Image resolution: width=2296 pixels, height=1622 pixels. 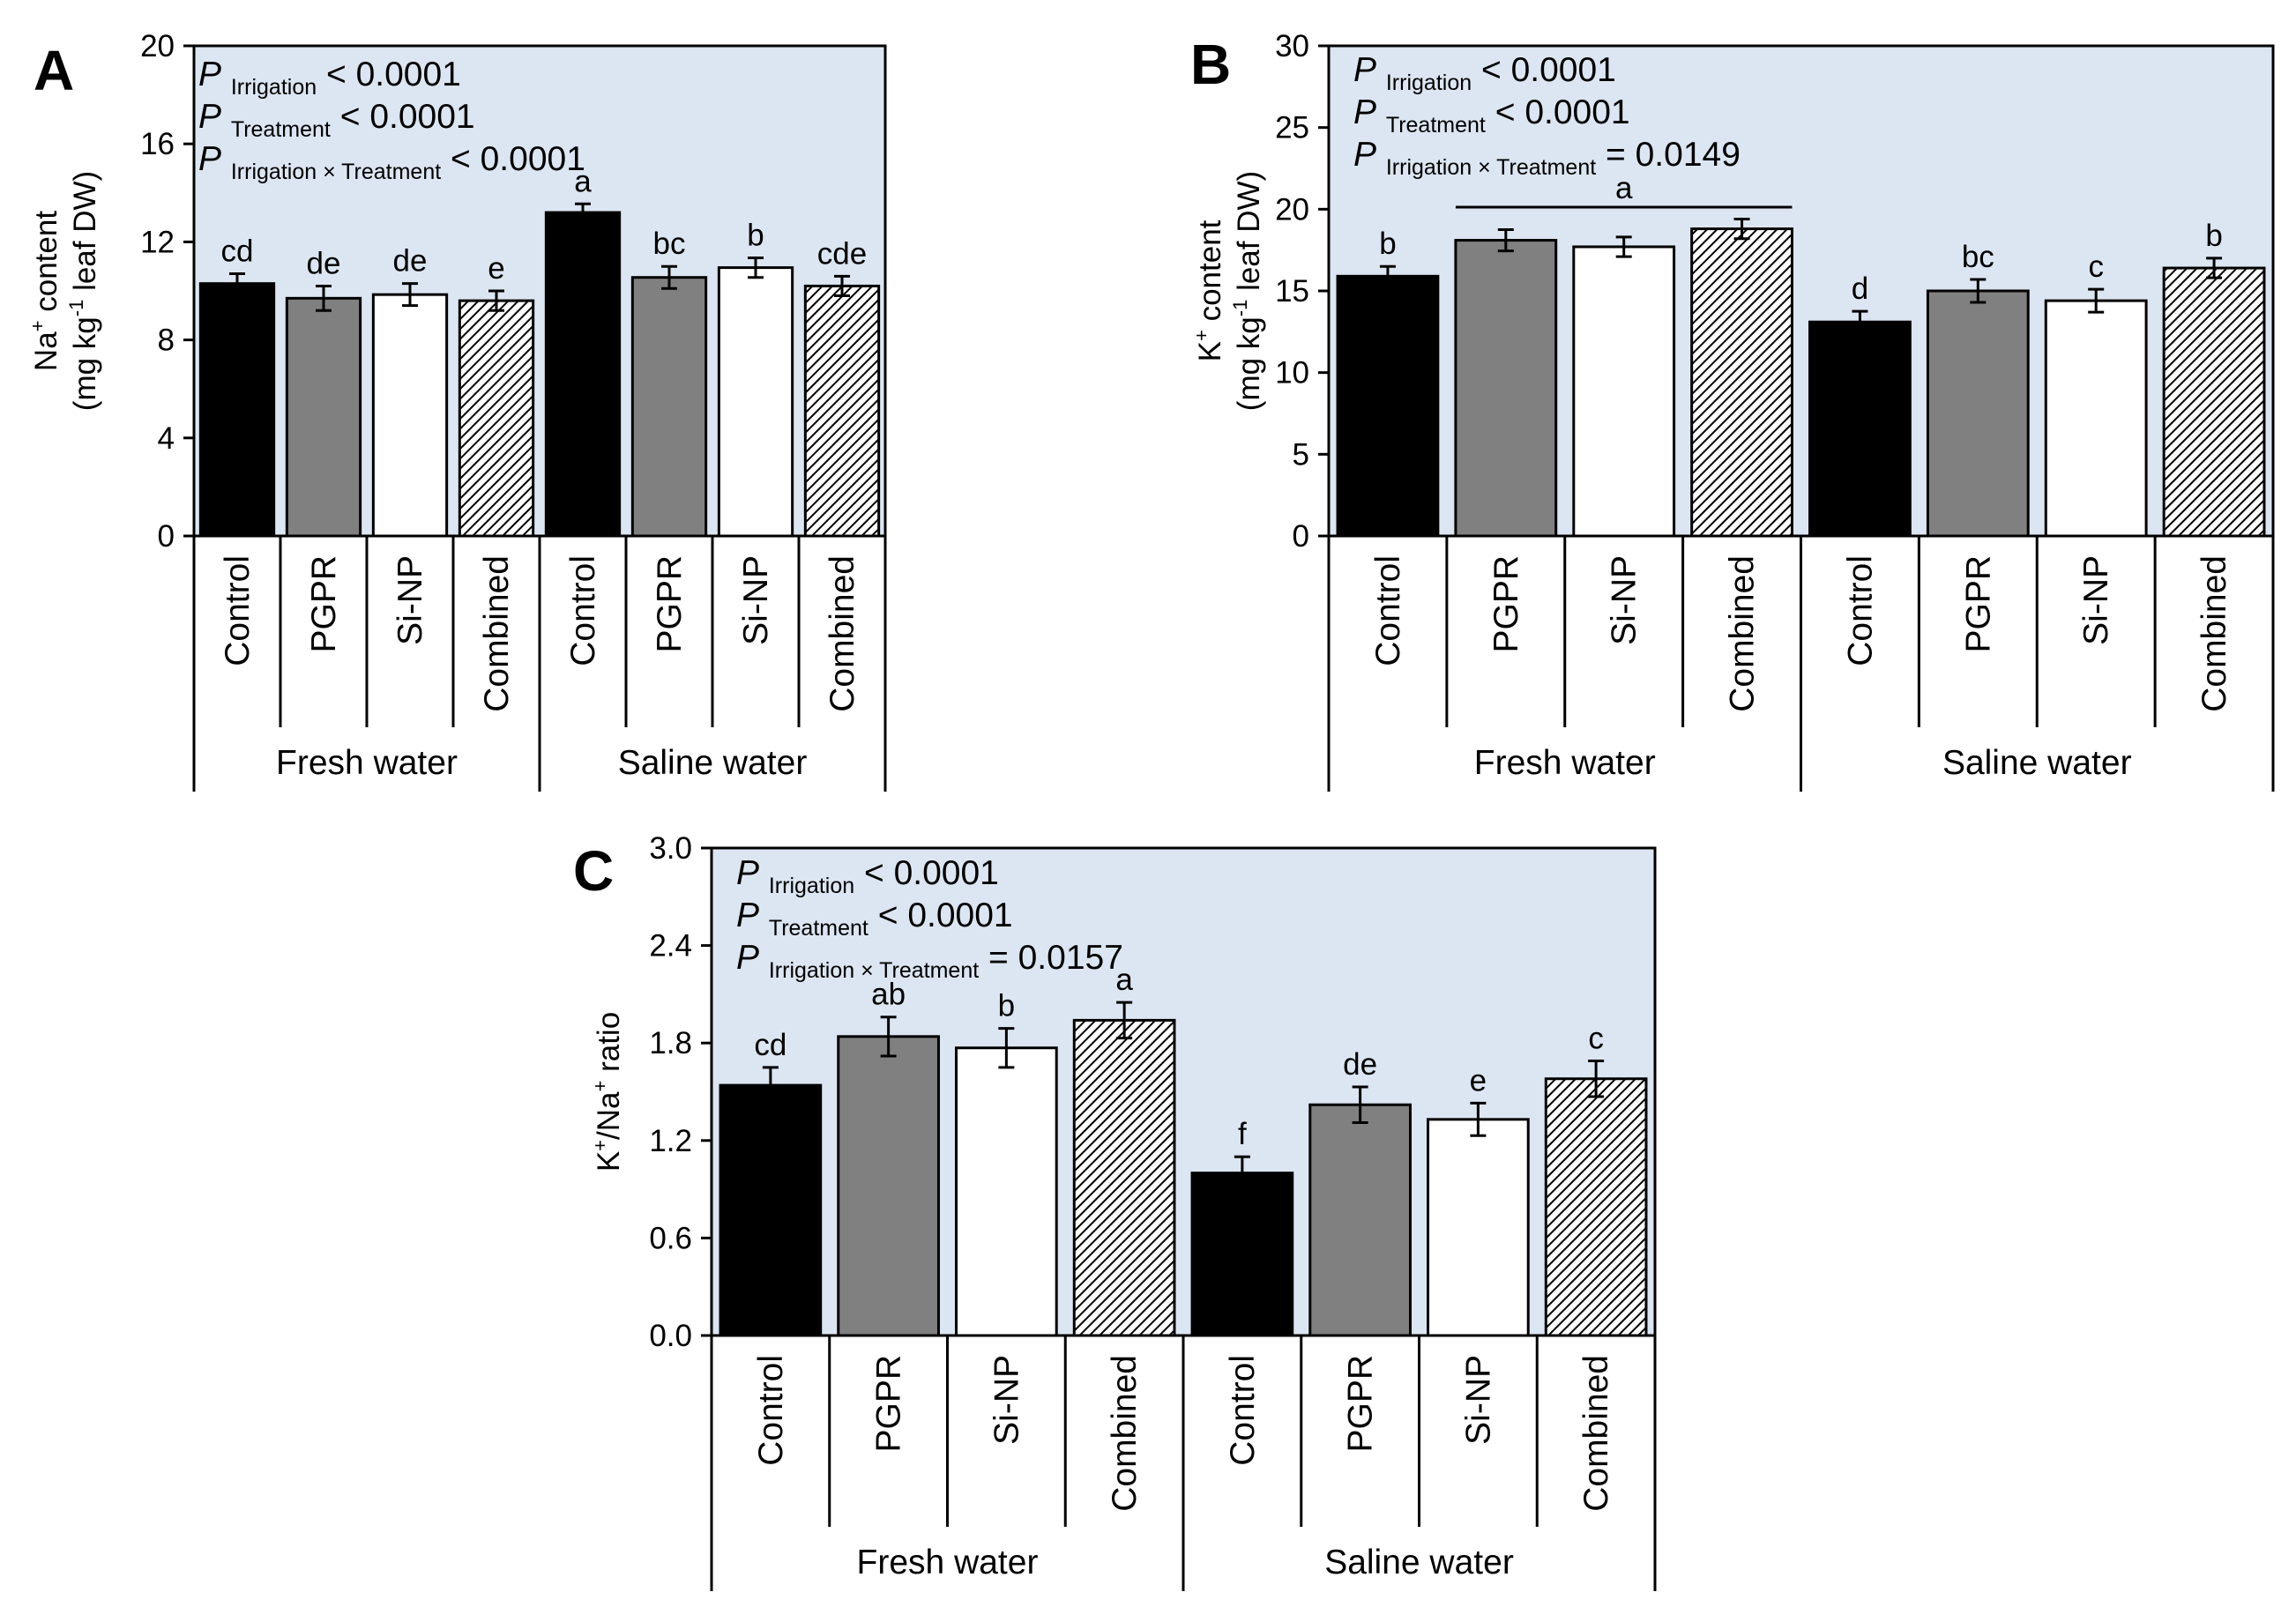 What do you see at coordinates (1208, 290) in the screenshot?
I see `y-axis-title: K+ content` at bounding box center [1208, 290].